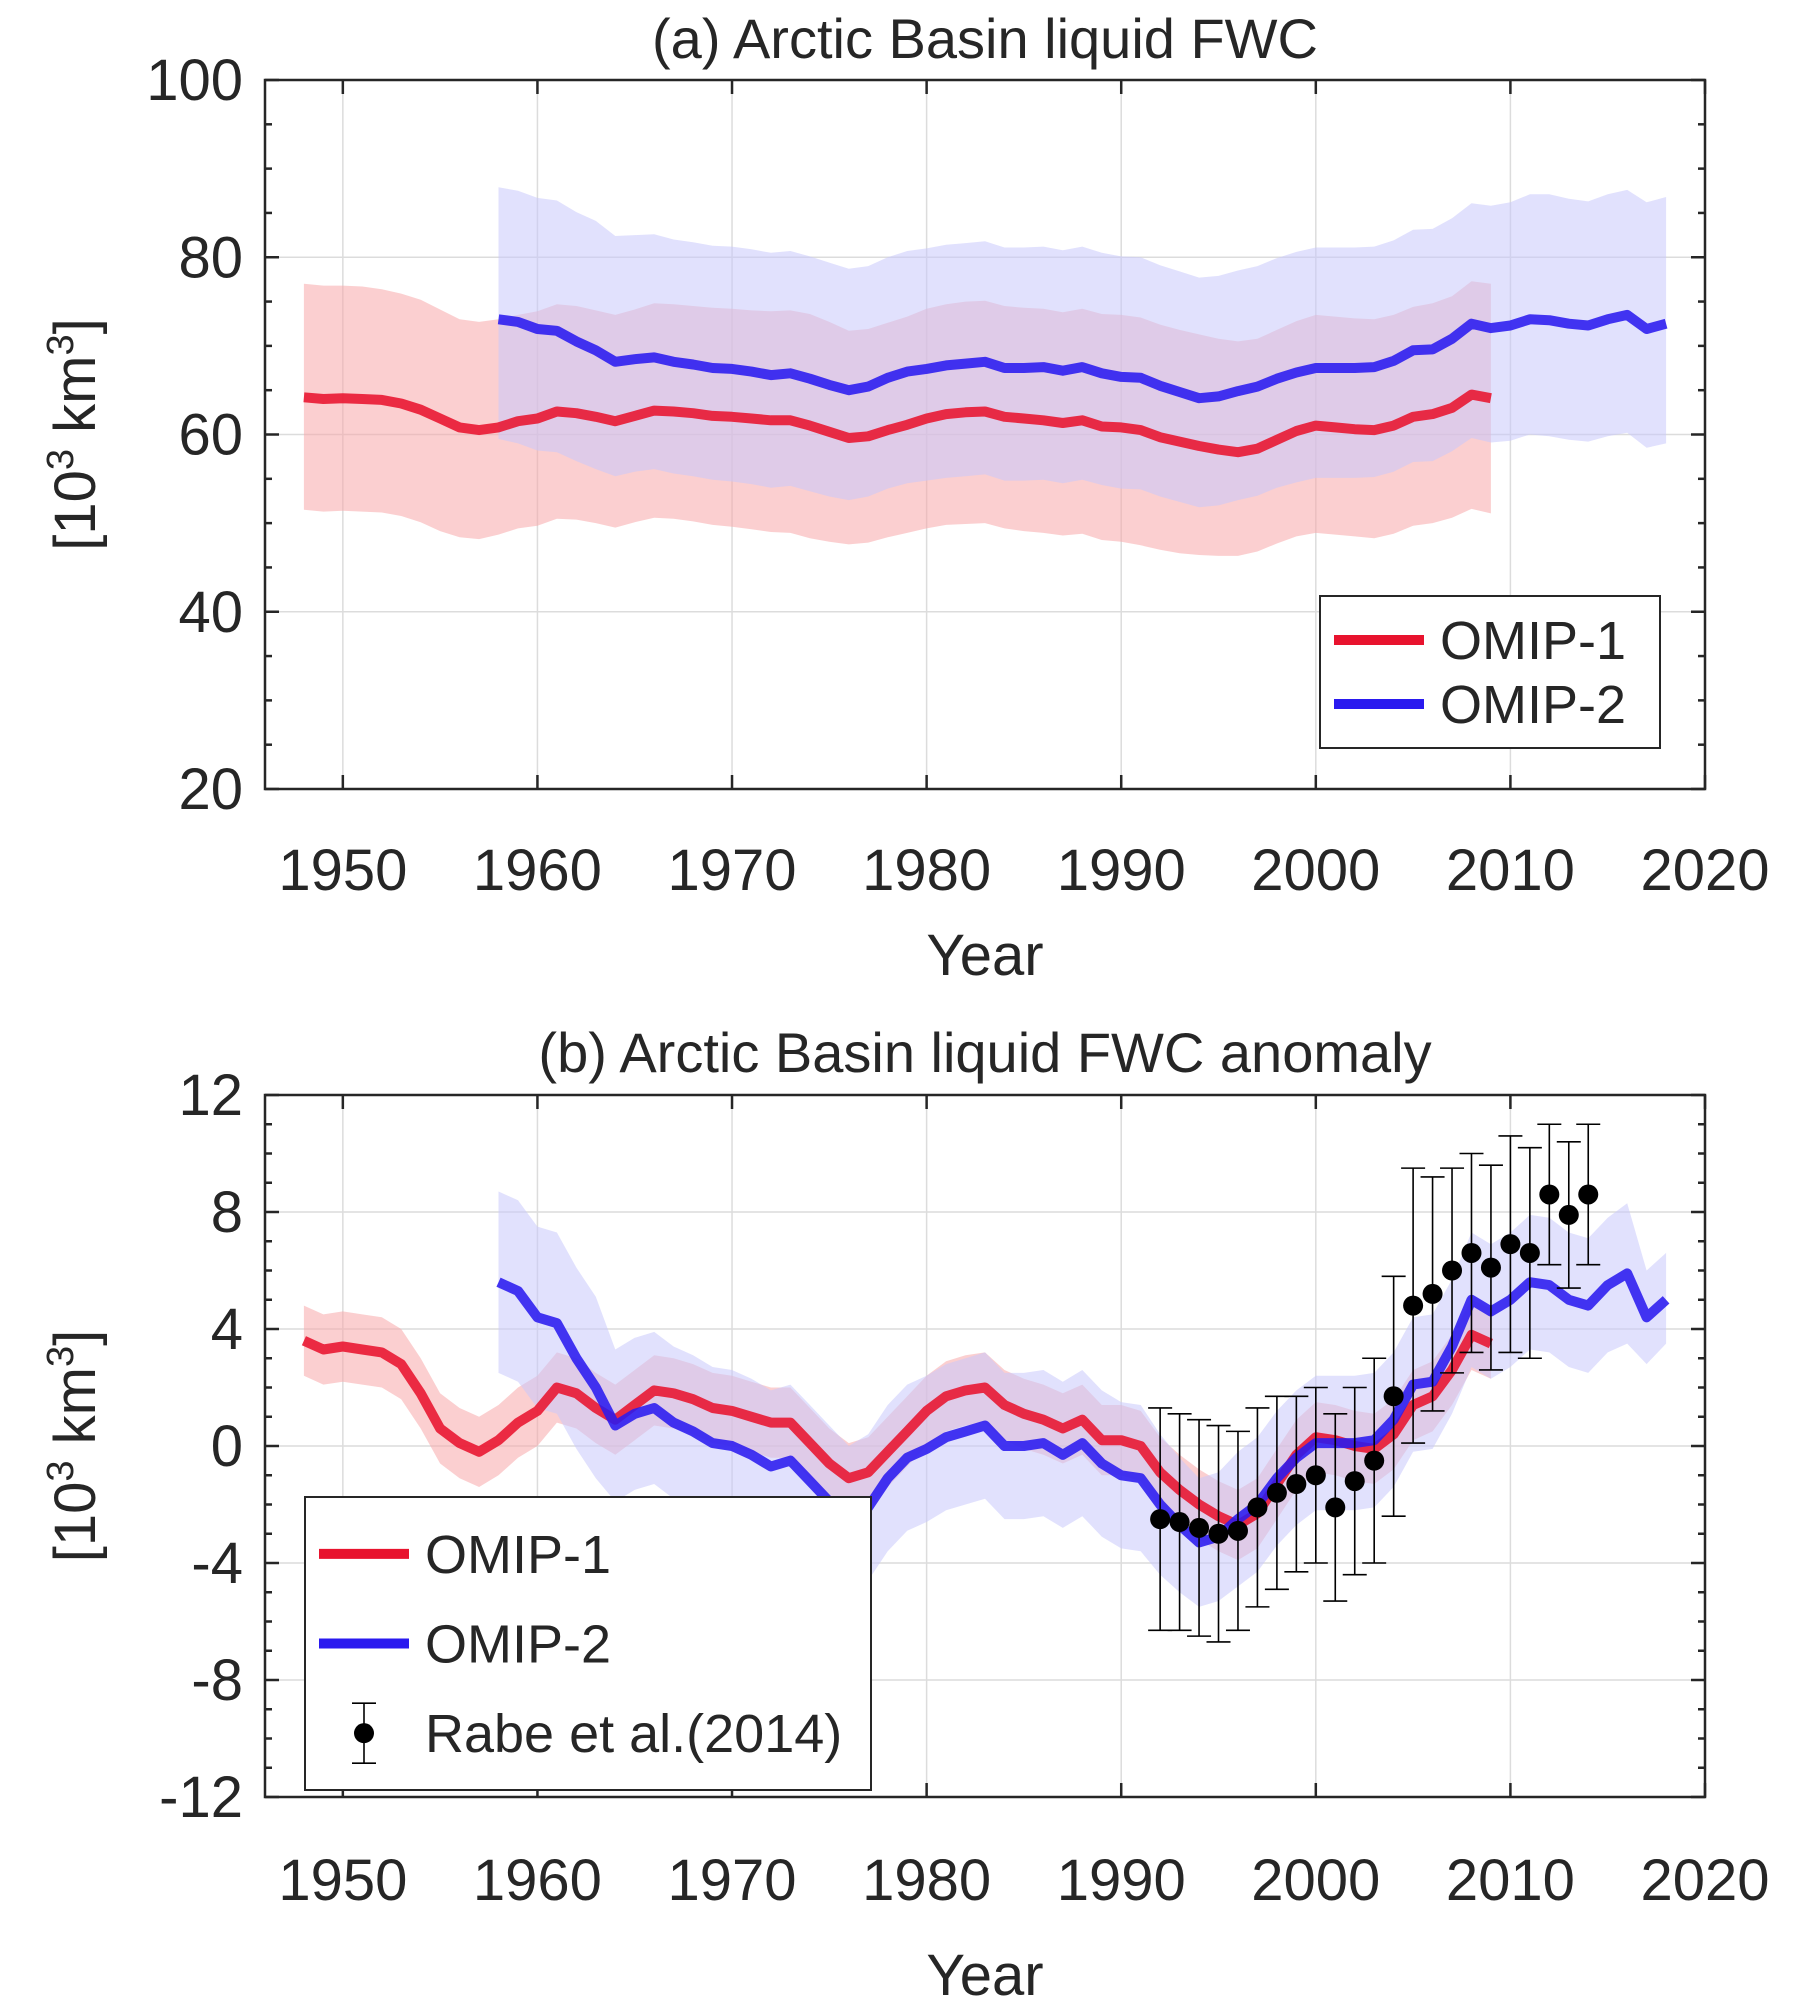 The width and height of the screenshot is (1795, 2006). I want to click on chart-title: (a) Arctic Basin liquid FWC, so click(985, 38).